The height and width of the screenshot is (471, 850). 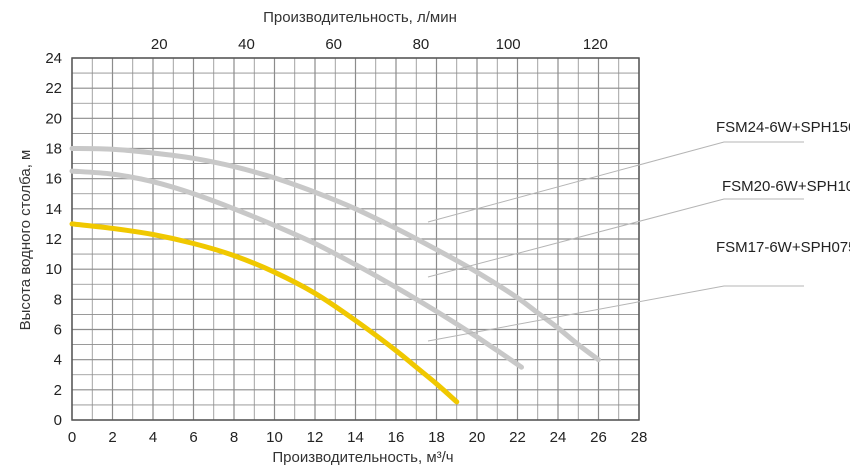 What do you see at coordinates (58, 390) in the screenshot?
I see `y-tick-label: 2` at bounding box center [58, 390].